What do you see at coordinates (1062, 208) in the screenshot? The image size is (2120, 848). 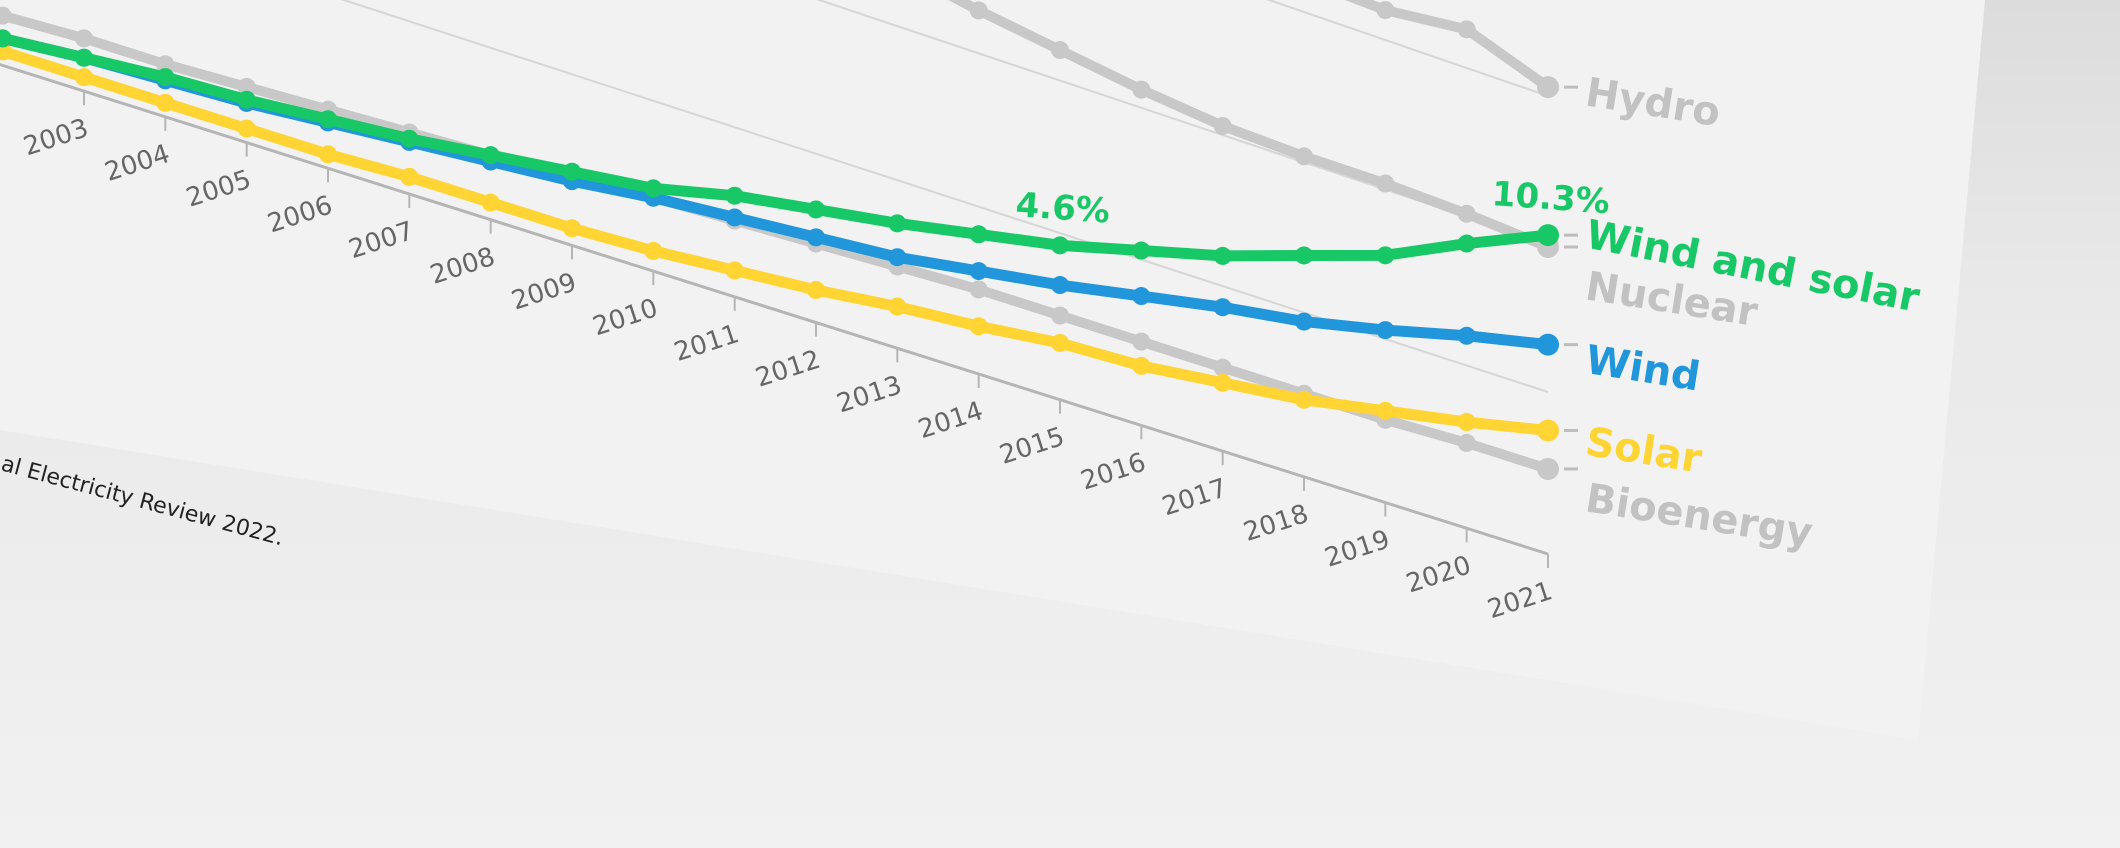 I see `data-label-annotation: 4.6%` at bounding box center [1062, 208].